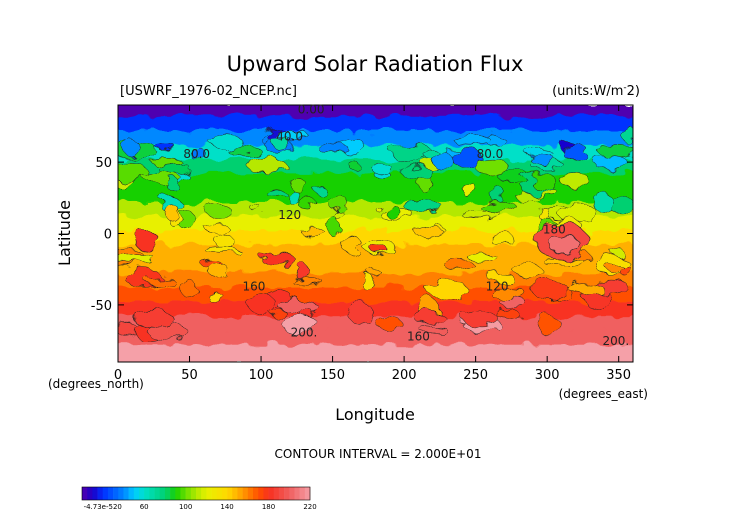 The width and height of the screenshot is (752, 532). I want to click on contour-label: 160, so click(418, 337).